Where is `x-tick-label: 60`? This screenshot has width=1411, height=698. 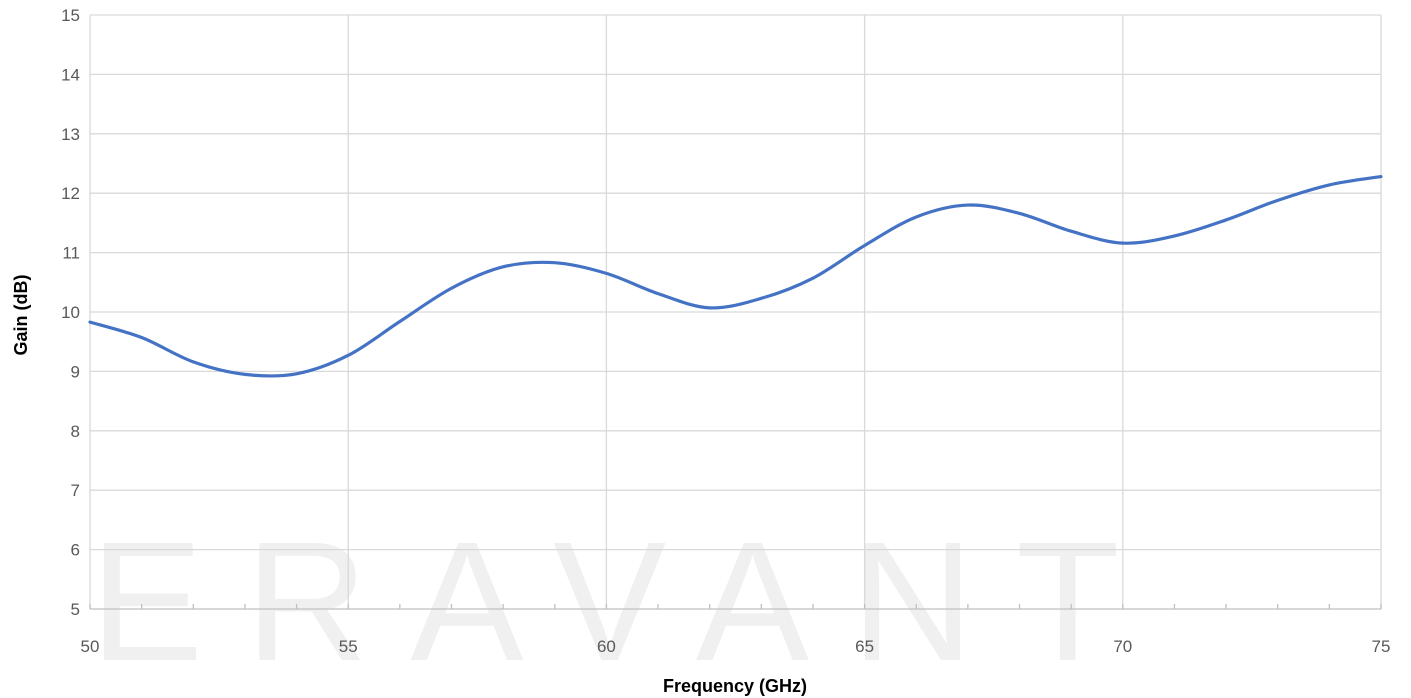
x-tick-label: 60 is located at coordinates (606, 646).